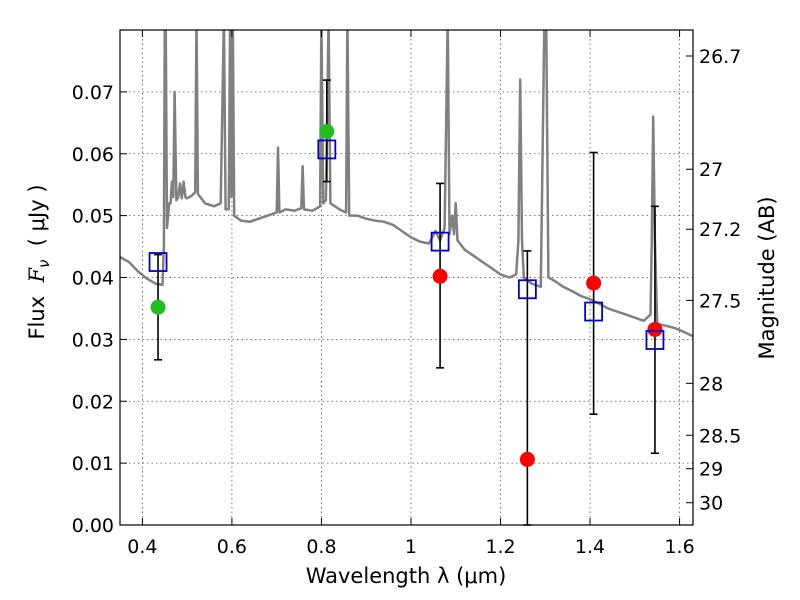 The image size is (800, 600). Describe the element at coordinates (93, 93) in the screenshot. I see `y-tick-label: 0.07` at that location.